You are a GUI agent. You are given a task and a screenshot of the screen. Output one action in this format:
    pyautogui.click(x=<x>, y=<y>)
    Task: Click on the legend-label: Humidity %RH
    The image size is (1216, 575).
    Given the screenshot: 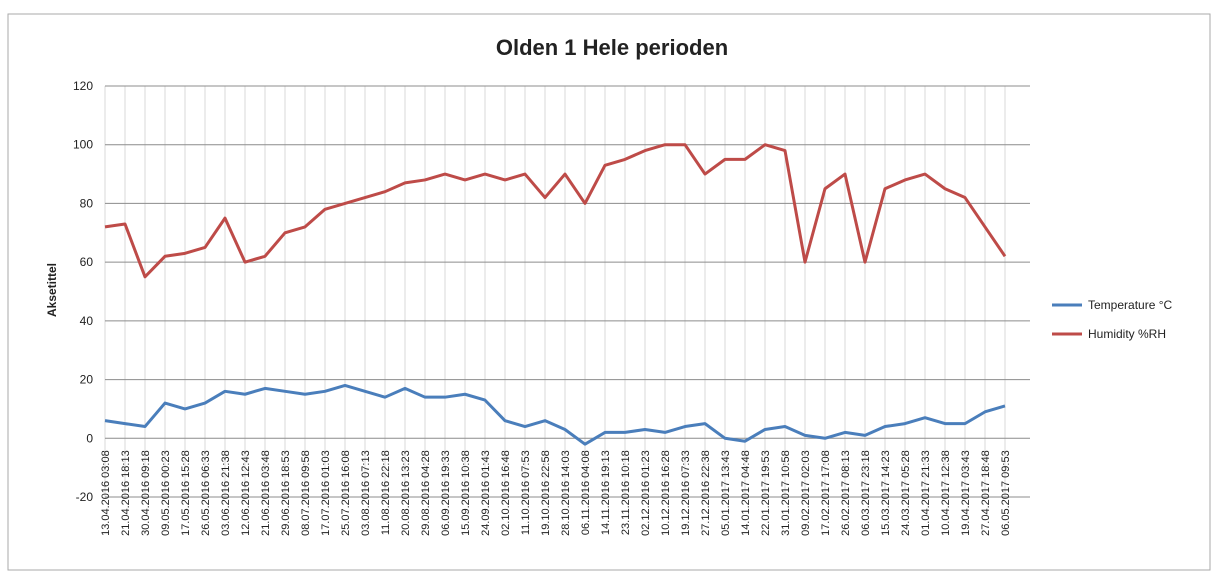 What is the action you would take?
    pyautogui.click(x=1127, y=334)
    